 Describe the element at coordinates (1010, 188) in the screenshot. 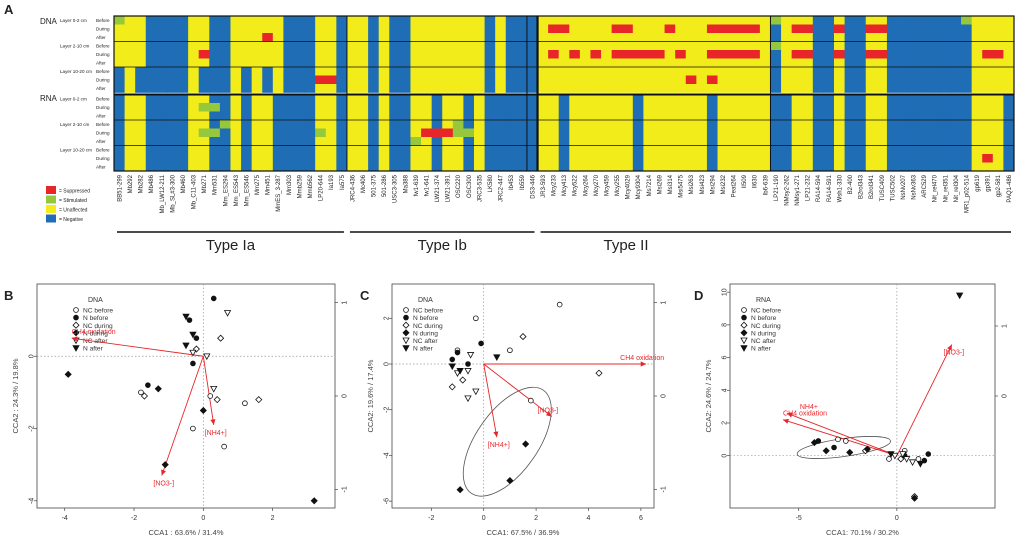

I see `column-label: PAQ1-486` at that location.